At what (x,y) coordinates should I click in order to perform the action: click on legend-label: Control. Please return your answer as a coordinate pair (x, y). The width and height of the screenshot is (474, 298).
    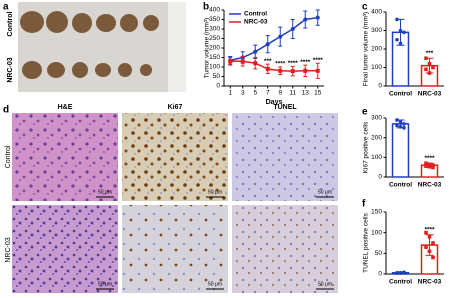
    Looking at the image, I should click on (255, 14).